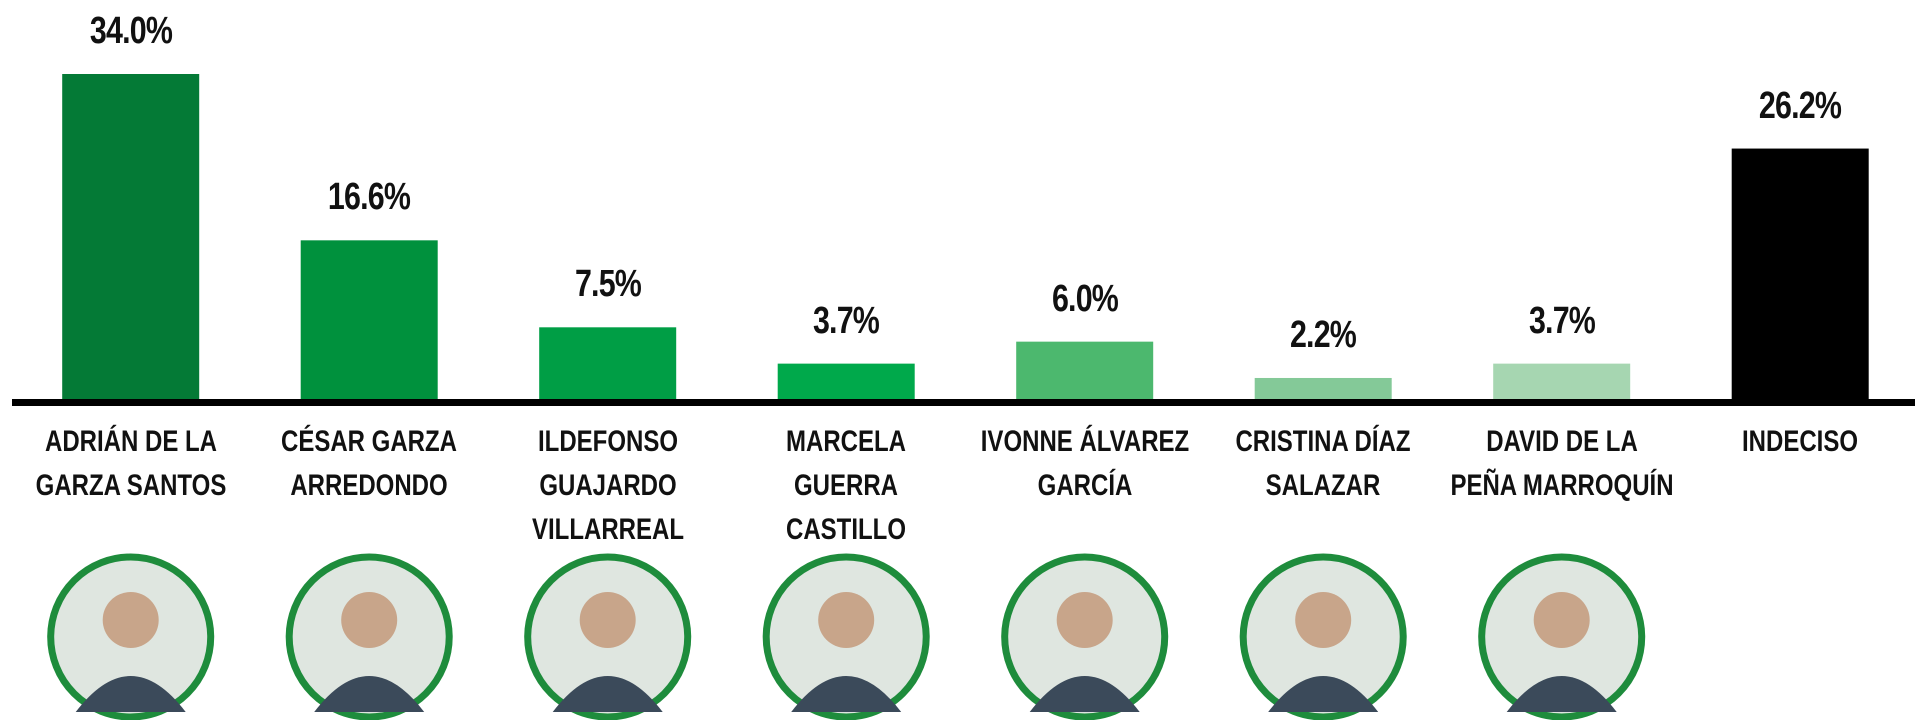 This screenshot has height=720, width=1915. I want to click on value-label: 26.2%, so click(1800, 105).